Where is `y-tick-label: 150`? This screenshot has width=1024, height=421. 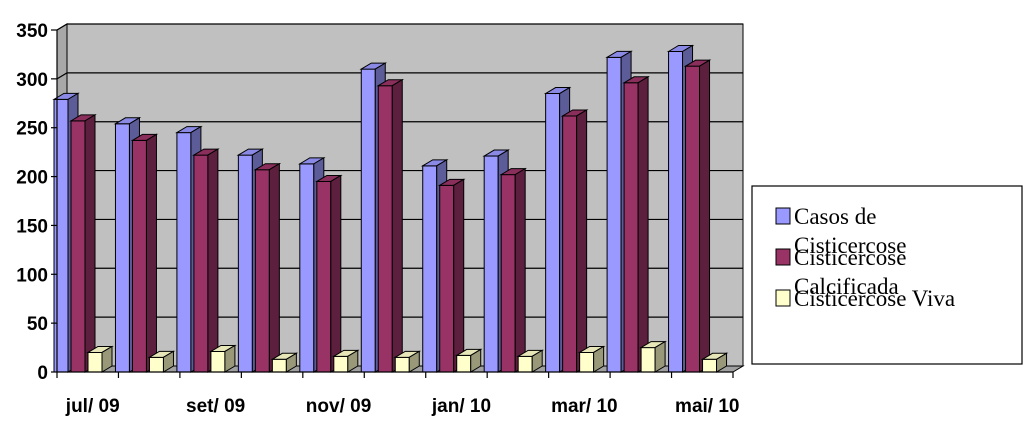
y-tick-label: 150 is located at coordinates (32, 226).